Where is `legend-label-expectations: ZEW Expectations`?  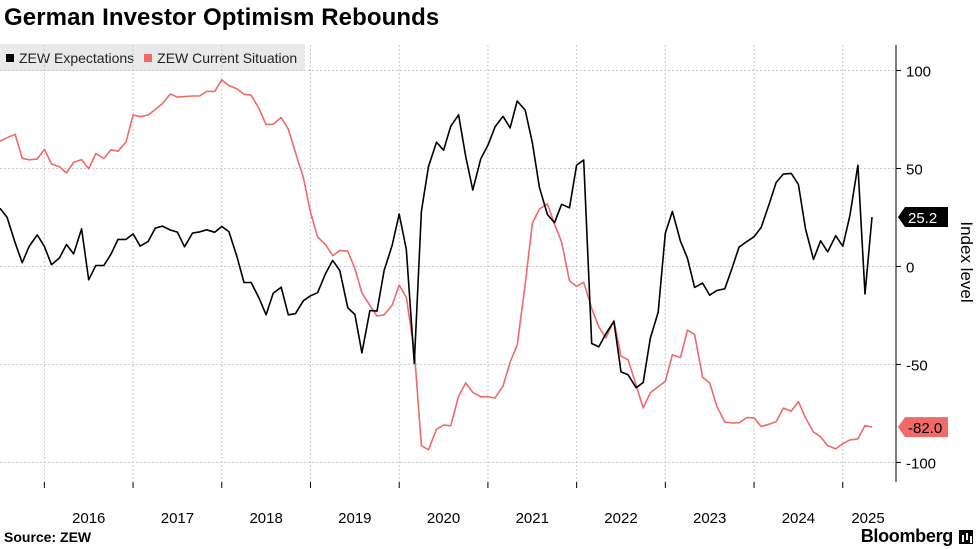
legend-label-expectations: ZEW Expectations is located at coordinates (77, 57).